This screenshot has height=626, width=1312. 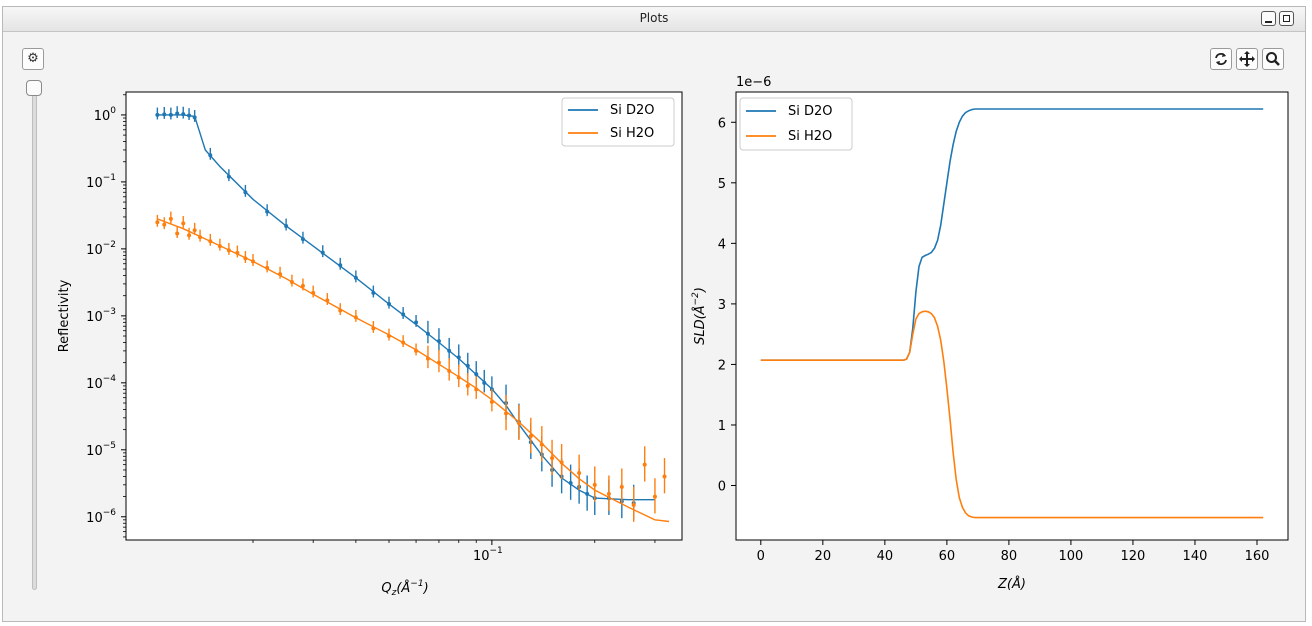 I want to click on right-y-tick-label: 4, so click(x=722, y=244).